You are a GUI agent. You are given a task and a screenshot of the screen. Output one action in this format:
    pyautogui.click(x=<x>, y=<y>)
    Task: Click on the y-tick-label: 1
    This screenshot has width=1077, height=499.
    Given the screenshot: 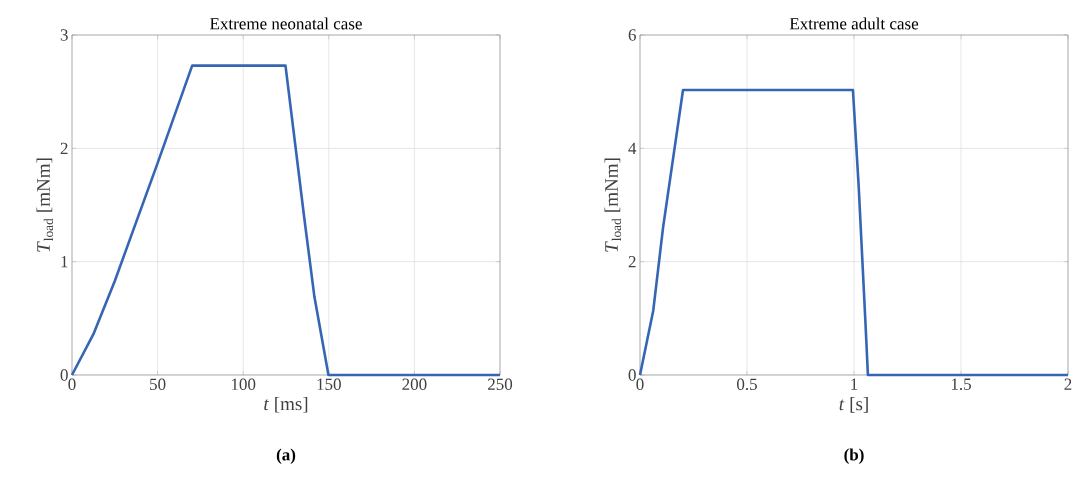 What is the action you would take?
    pyautogui.click(x=64, y=262)
    